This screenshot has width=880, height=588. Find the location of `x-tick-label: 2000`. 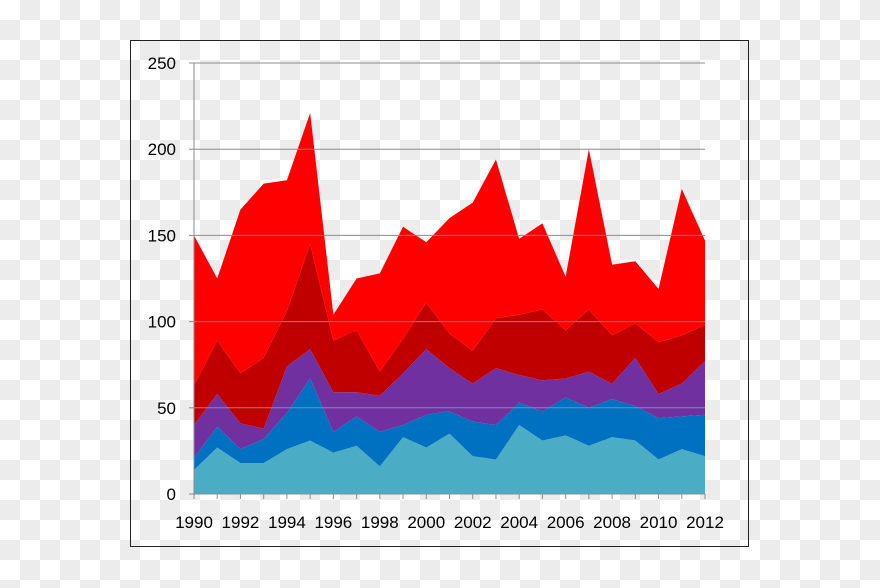

x-tick-label: 2000 is located at coordinates (426, 522).